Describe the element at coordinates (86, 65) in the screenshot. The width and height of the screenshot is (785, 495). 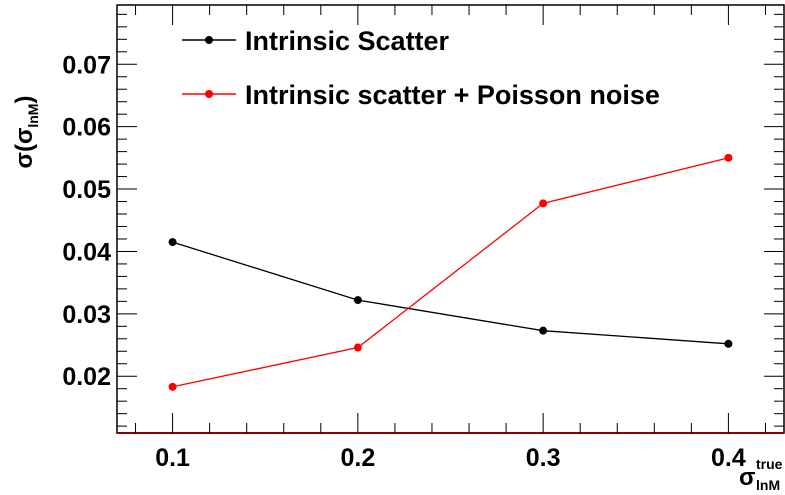
I see `y-tick-label: 0.07` at that location.